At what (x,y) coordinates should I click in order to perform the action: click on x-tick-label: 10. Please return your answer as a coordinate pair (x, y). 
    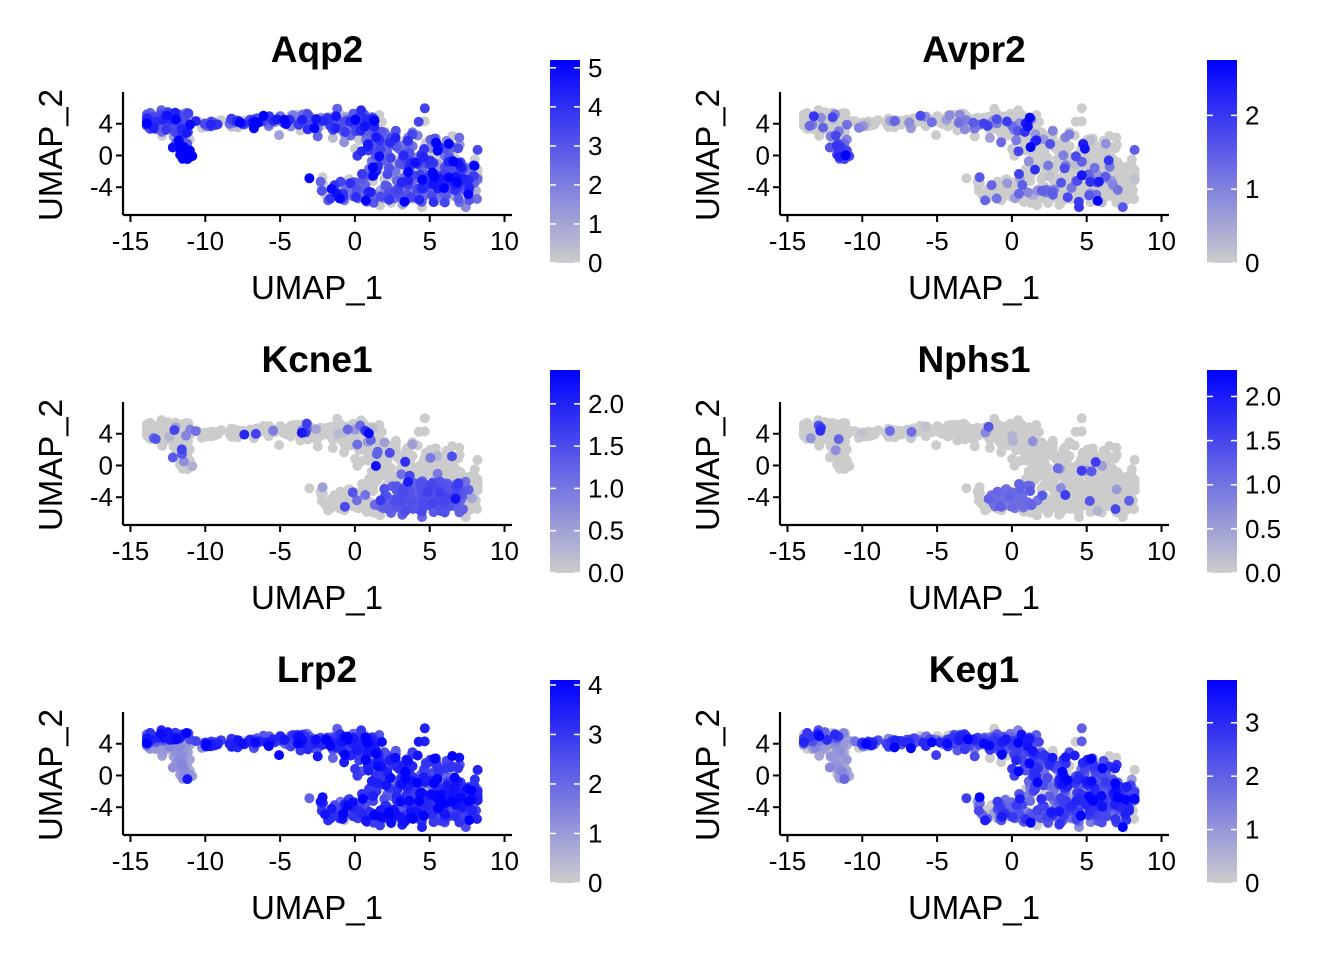
    Looking at the image, I should click on (504, 551).